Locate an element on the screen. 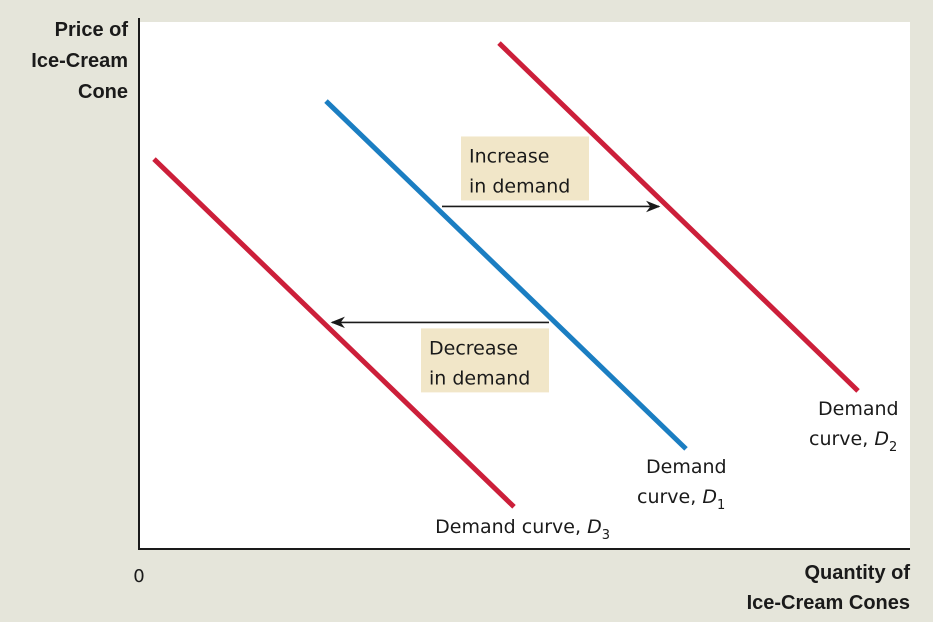 This screenshot has height=622, width=933. x-axis-title: Quantity of Ice-Cream Cones is located at coordinates (829, 588).